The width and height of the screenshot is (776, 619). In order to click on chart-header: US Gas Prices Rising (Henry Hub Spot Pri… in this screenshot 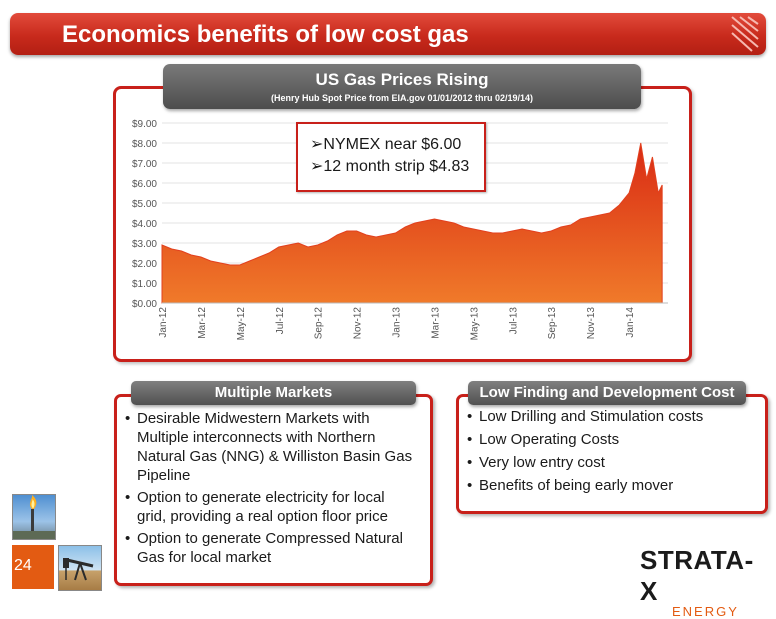, I will do `click(402, 86)`.